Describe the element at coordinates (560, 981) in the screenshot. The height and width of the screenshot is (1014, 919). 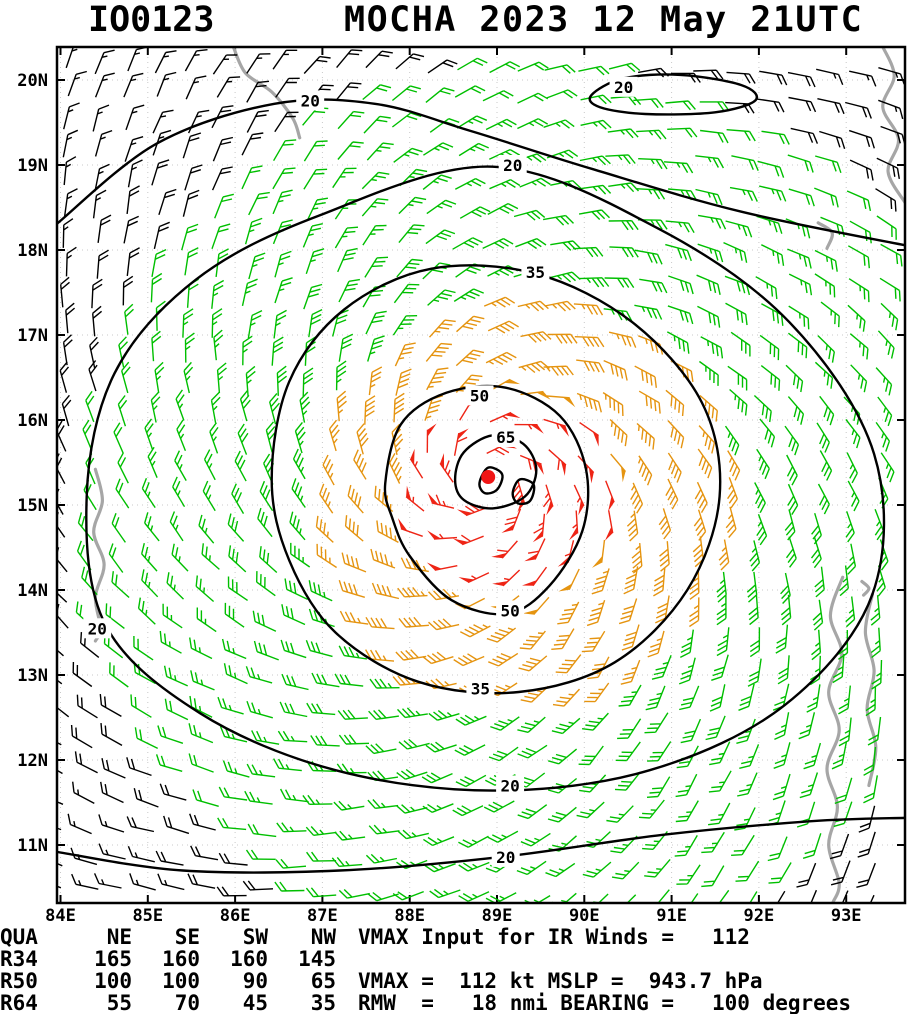
I see `vmax-mslp-text: VMAX = 112 kt MSLP = 943.7 hPa` at that location.